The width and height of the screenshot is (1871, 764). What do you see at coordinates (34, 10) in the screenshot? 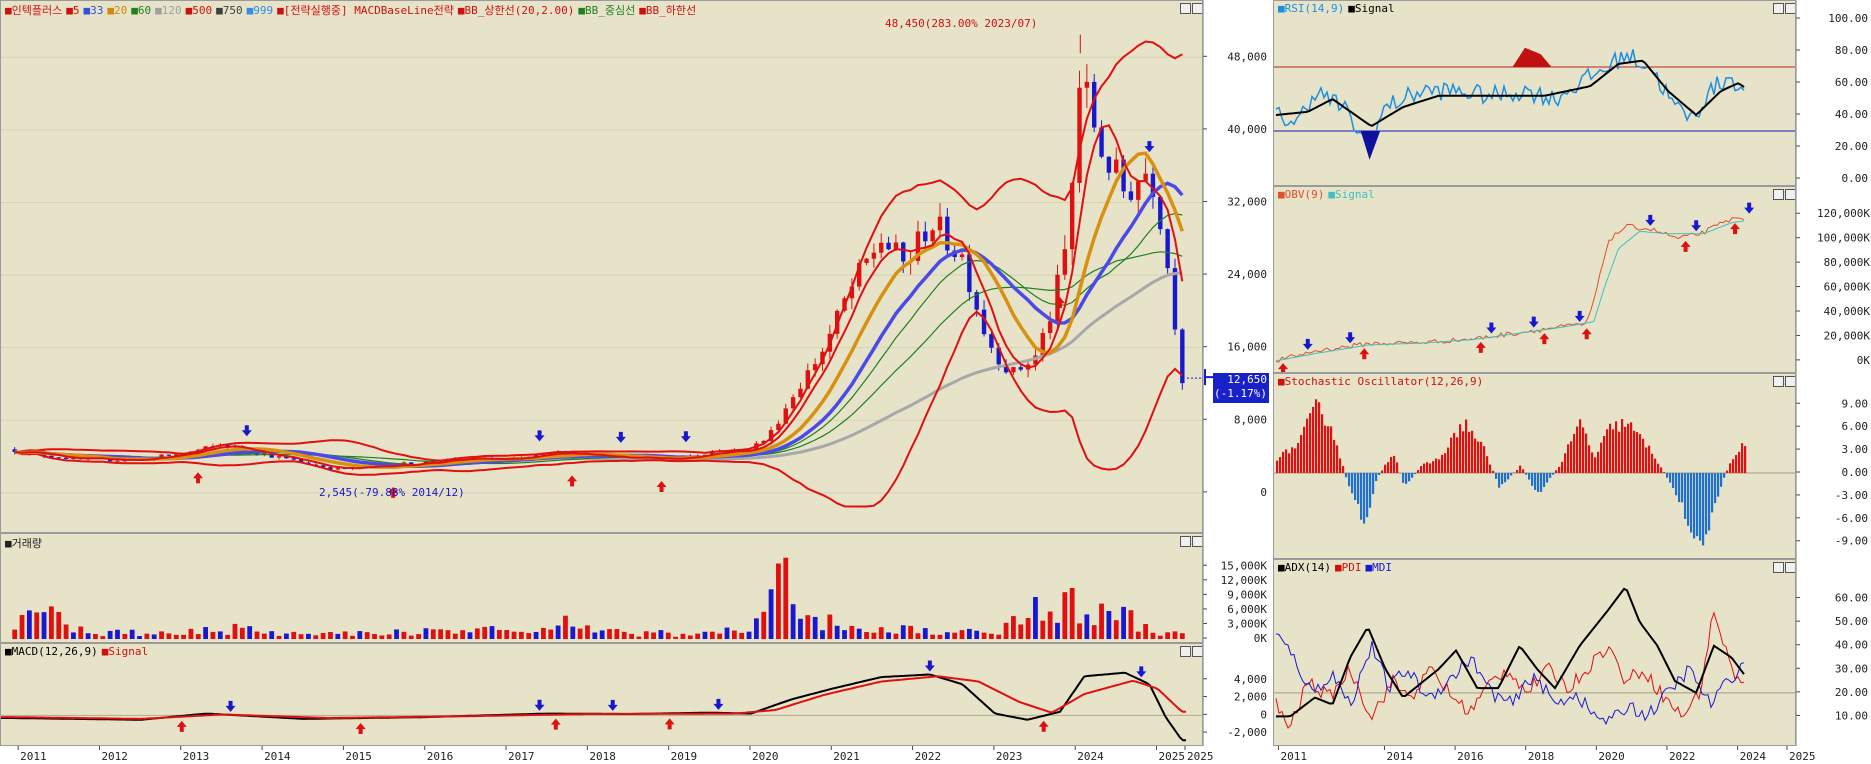
I see `legend-item: ■인텍플러스` at bounding box center [34, 10].